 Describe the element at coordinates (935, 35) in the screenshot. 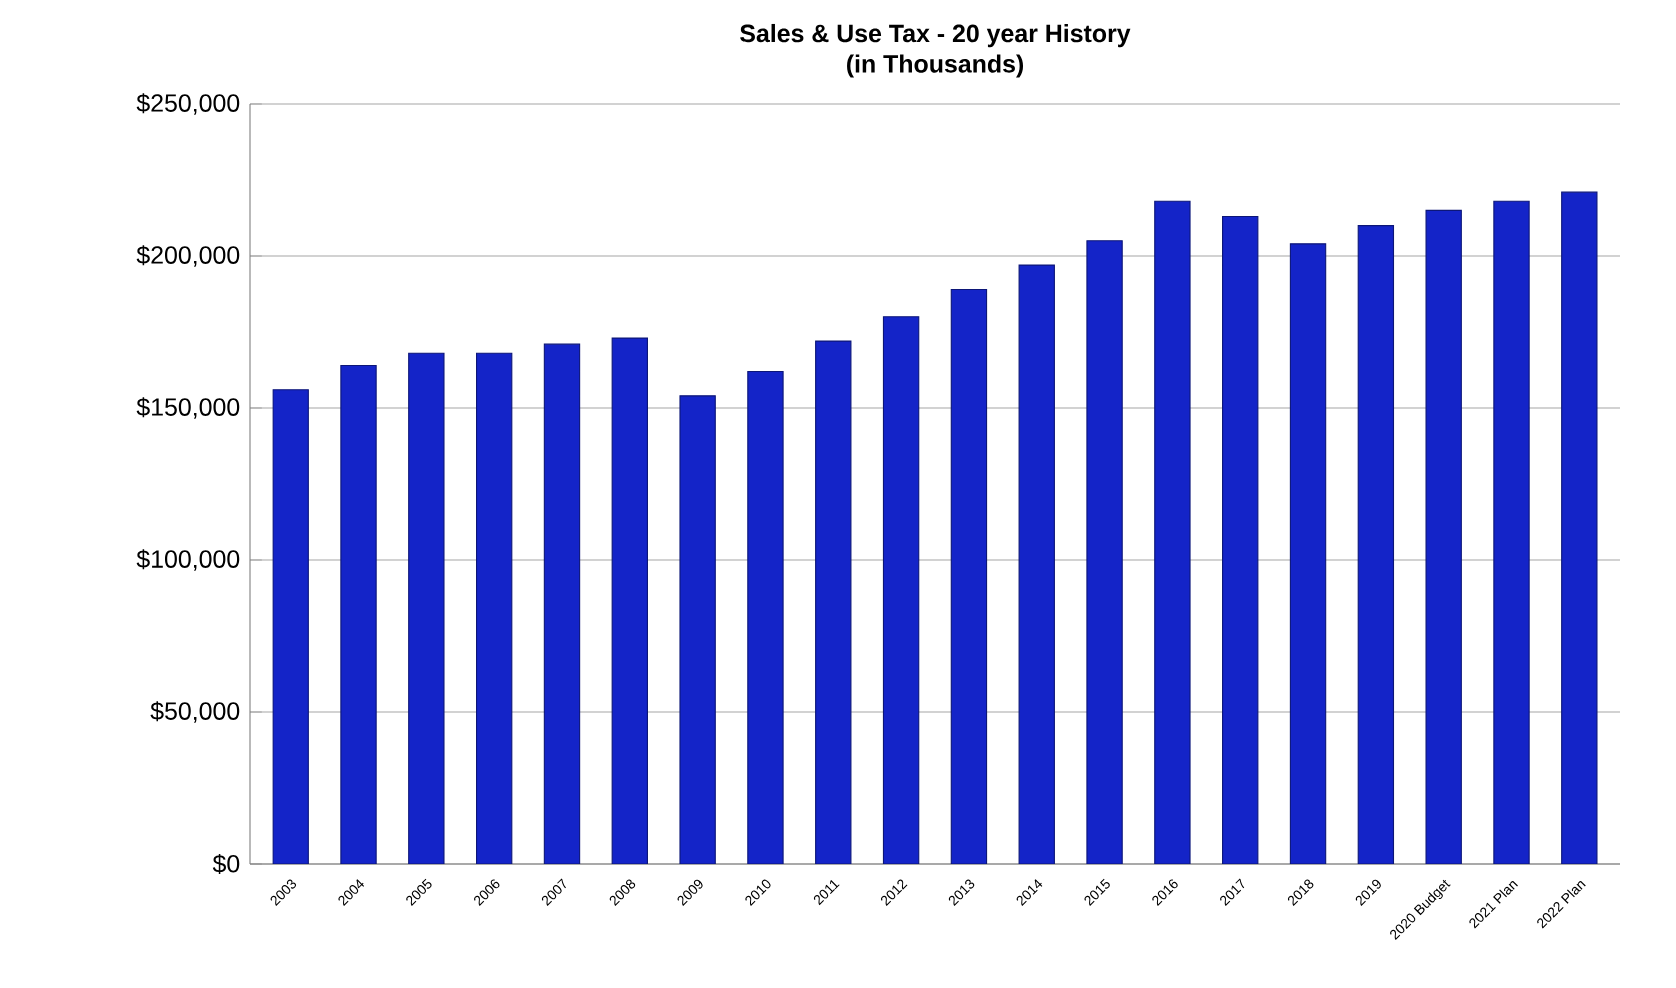

I see `chart-title: Sales & Use Tax - 20 year History` at that location.